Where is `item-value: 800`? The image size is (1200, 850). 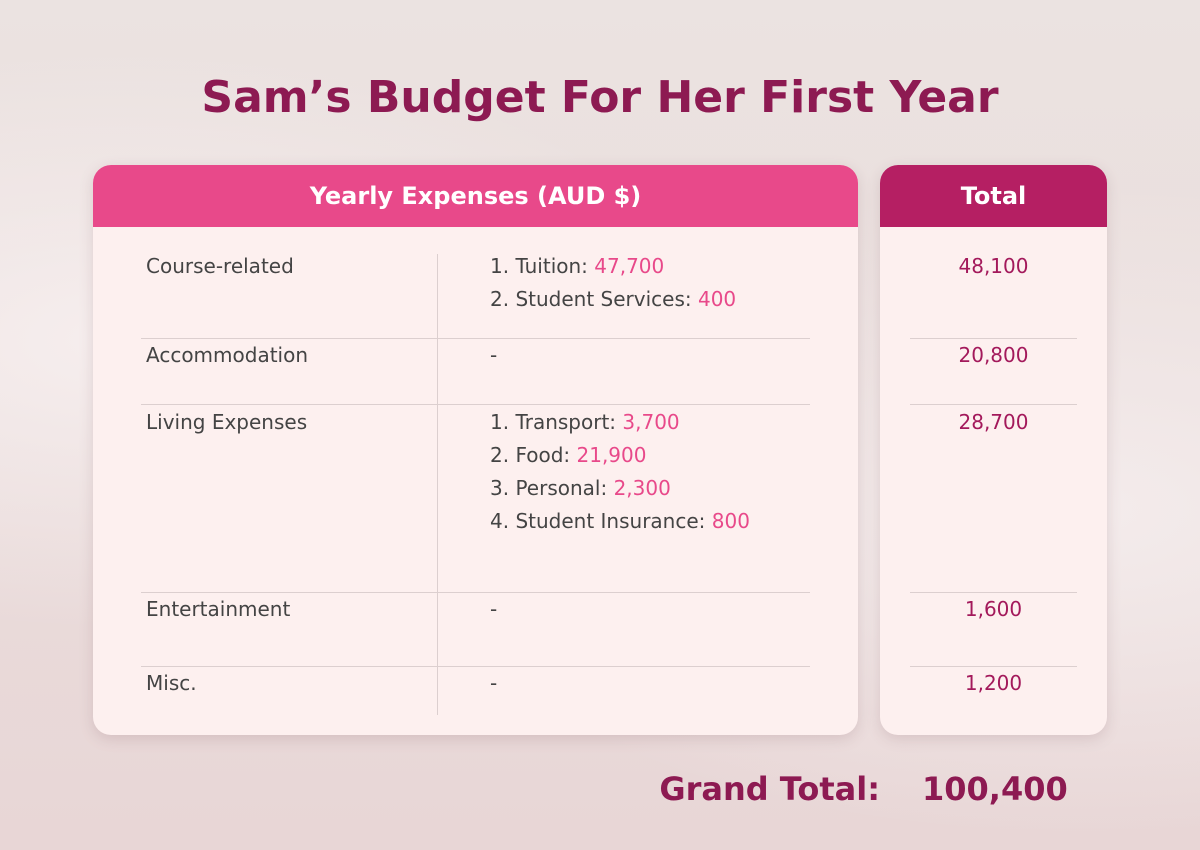
item-value: 800 is located at coordinates (730, 521).